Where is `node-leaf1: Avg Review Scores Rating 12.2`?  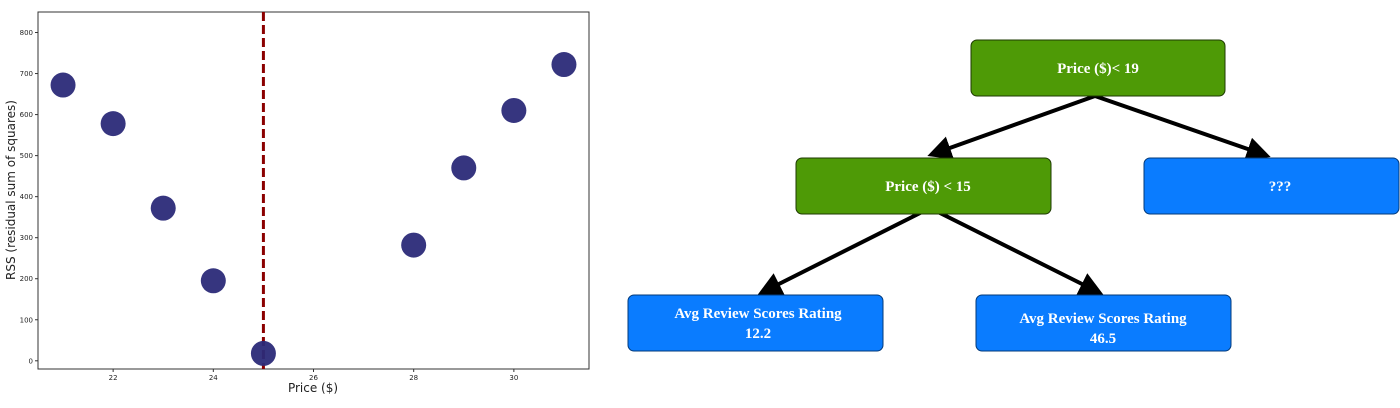
node-leaf1: Avg Review Scores Rating 12.2 is located at coordinates (755, 323).